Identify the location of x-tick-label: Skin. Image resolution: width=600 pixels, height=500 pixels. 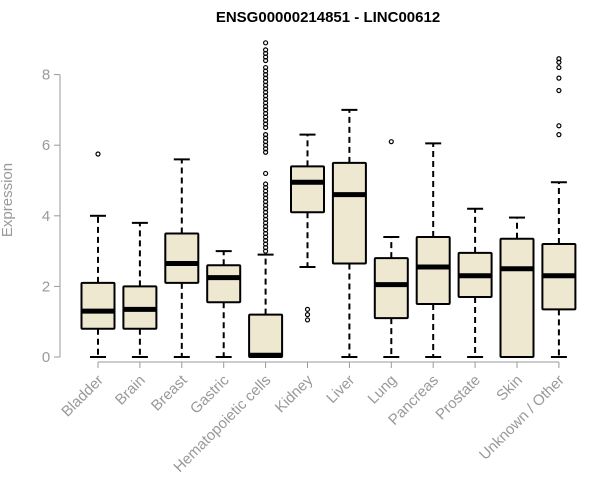
(509, 388).